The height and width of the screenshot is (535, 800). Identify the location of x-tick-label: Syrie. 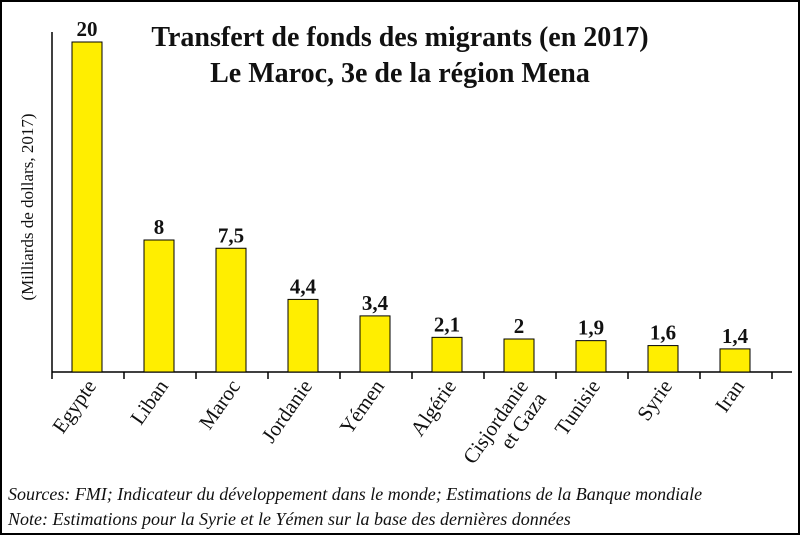
(654, 400).